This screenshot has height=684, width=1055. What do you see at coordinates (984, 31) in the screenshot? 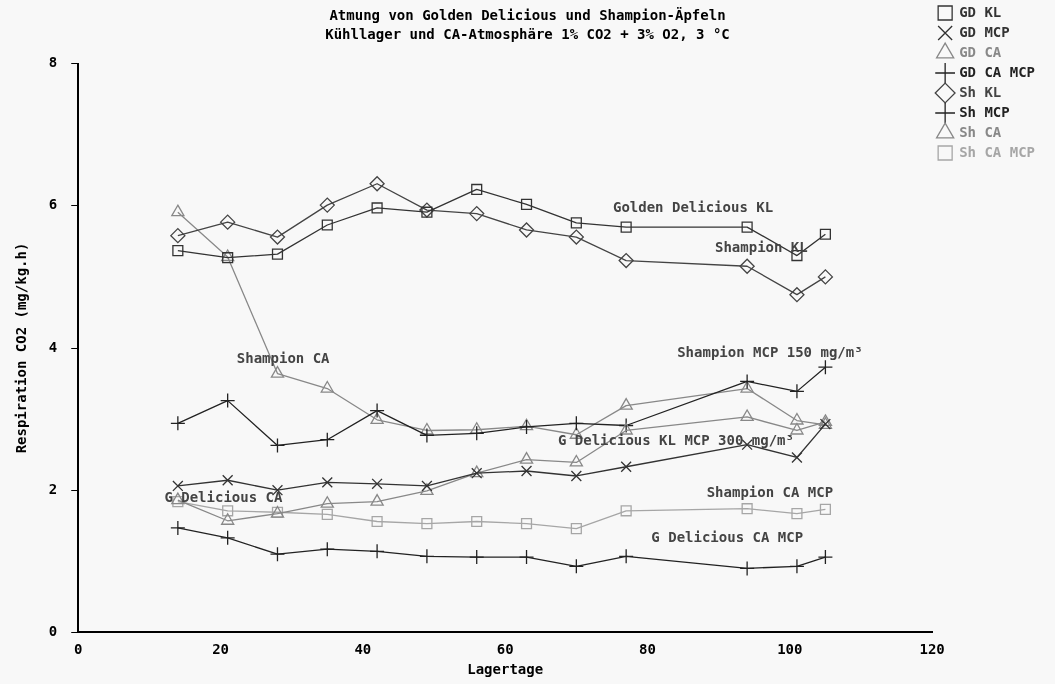
I see `legend-label: GD MCP` at bounding box center [984, 31].